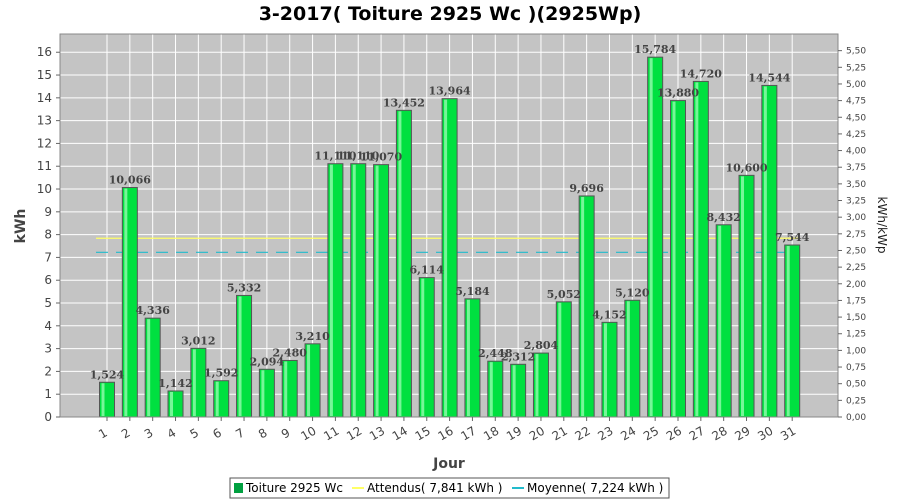 This screenshot has height=500, width=900. Describe the element at coordinates (856, 268) in the screenshot. I see `y2-tick-label: 2,25` at that location.